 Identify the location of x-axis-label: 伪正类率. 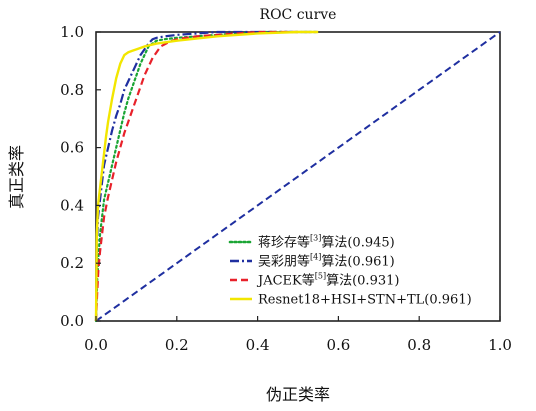
(298, 394).